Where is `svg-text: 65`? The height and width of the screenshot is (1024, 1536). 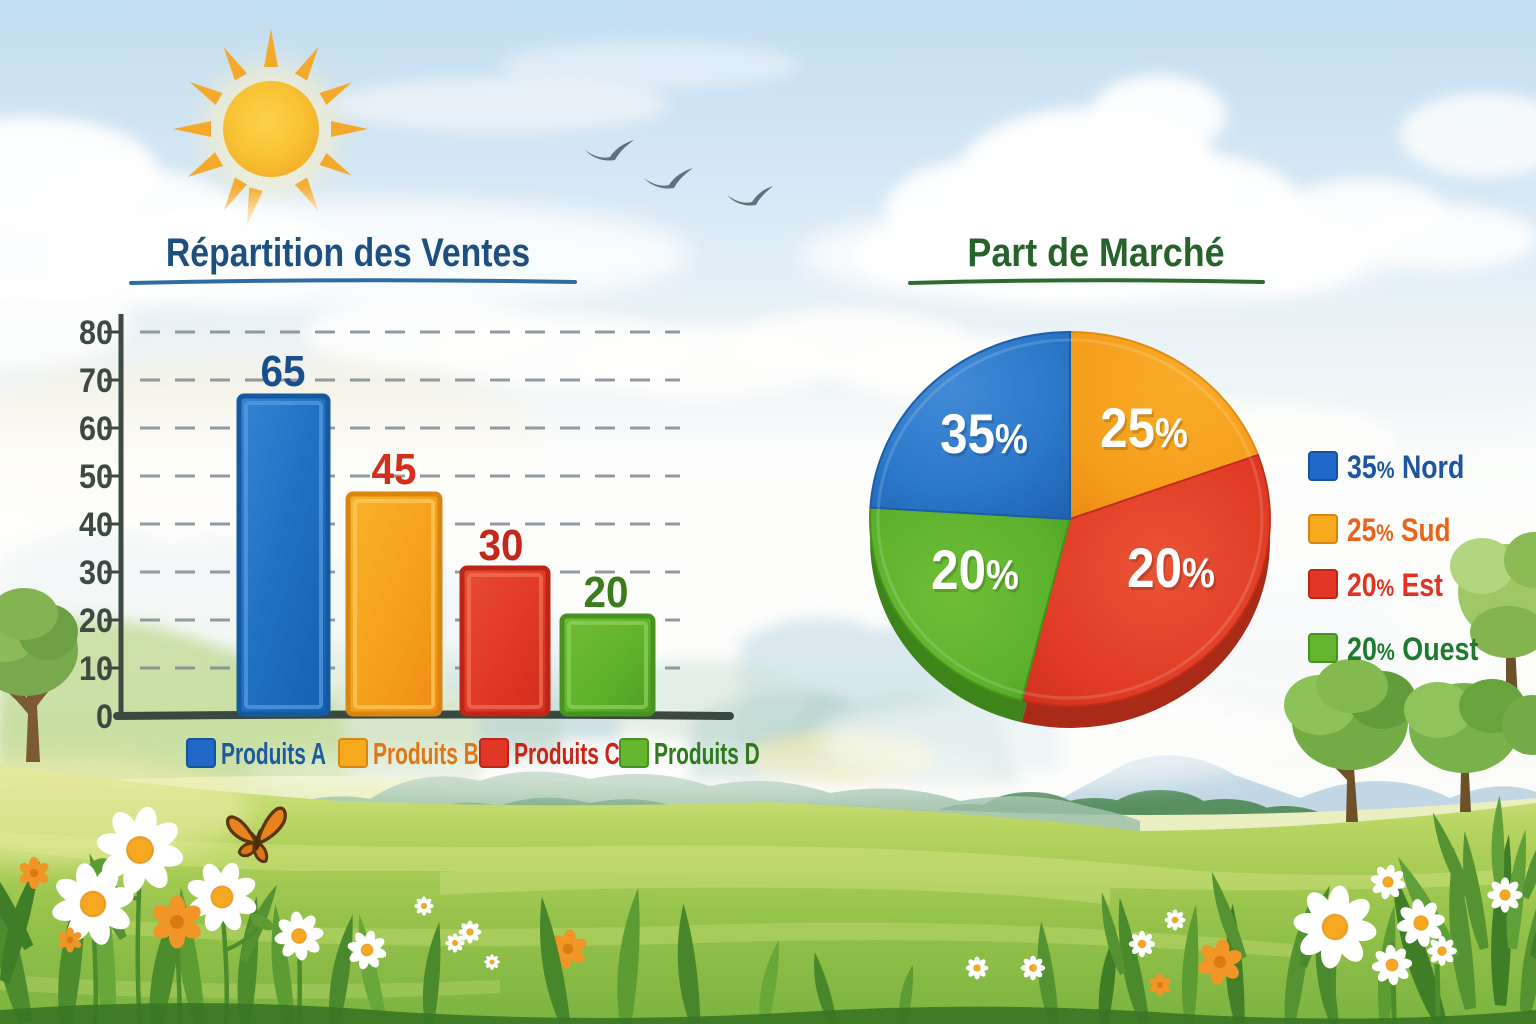
svg-text: 65 is located at coordinates (282, 370).